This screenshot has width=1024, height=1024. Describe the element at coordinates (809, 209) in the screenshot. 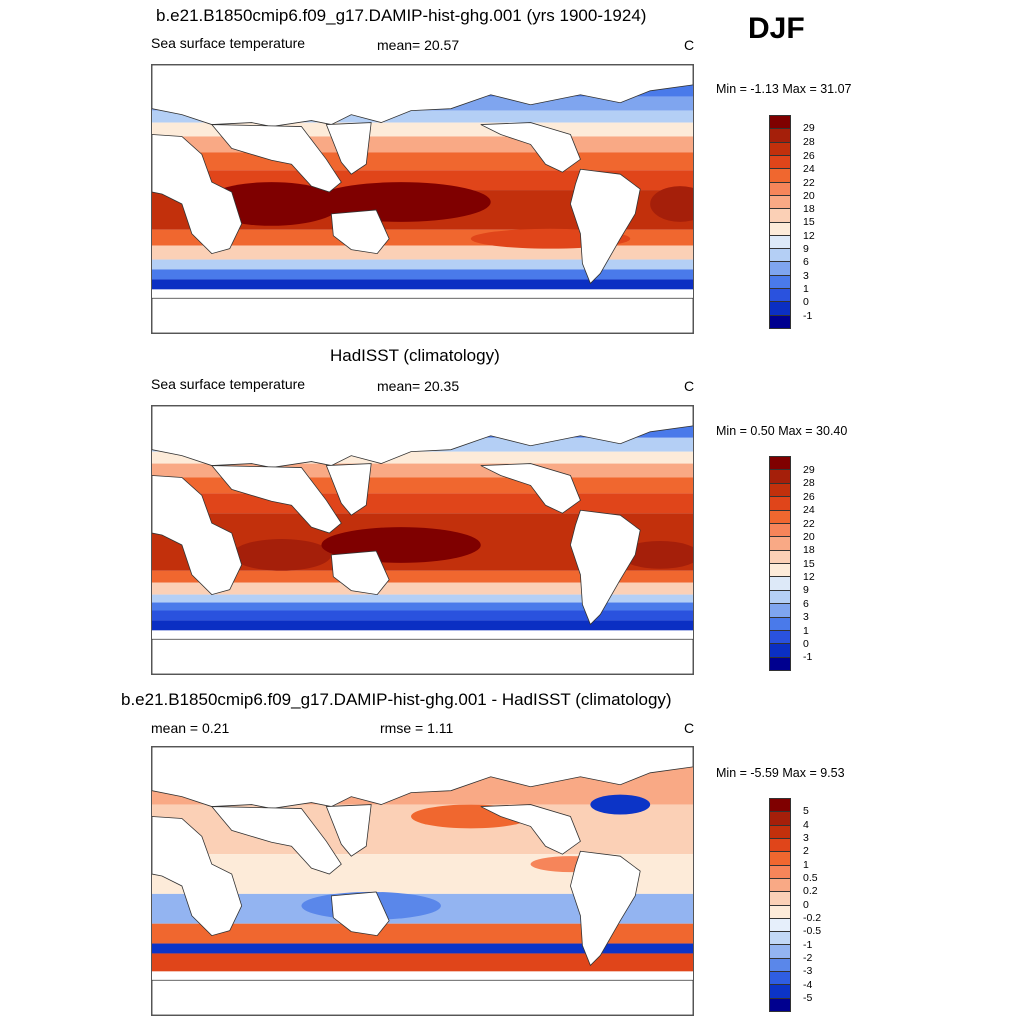

I see `panel1-cbar-tick: 18` at that location.